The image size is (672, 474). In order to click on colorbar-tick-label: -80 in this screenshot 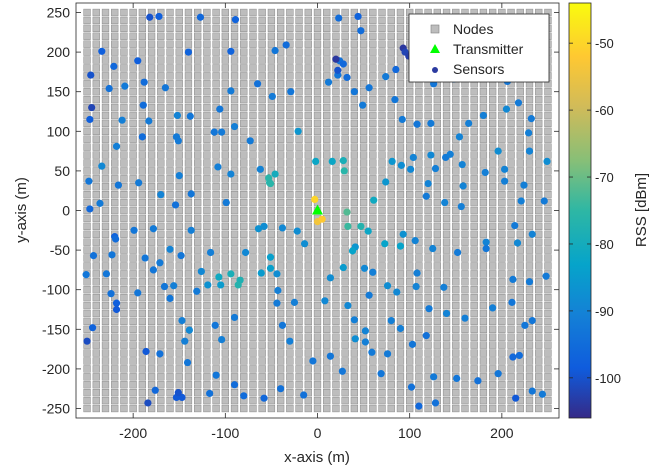, I will do `click(604, 244)`.